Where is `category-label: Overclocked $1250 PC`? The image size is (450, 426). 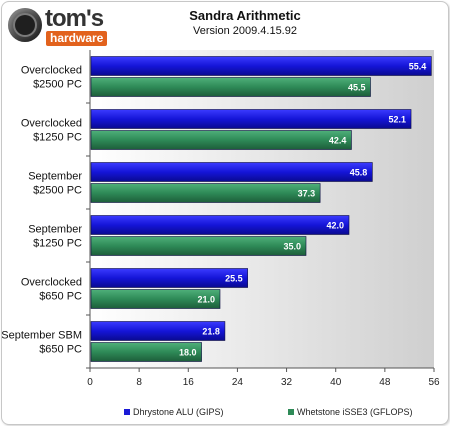 category-label: Overclocked $1250 PC is located at coordinates (51, 131).